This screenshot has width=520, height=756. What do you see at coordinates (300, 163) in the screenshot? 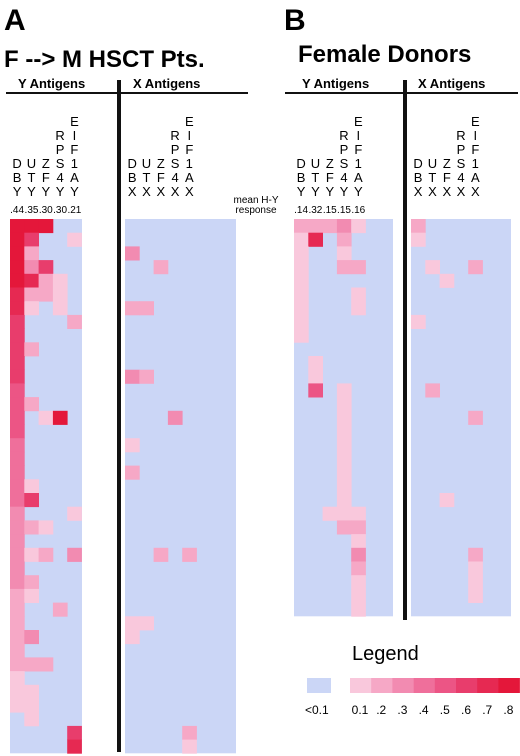
I see `gene-label-letter: D` at bounding box center [300, 163].